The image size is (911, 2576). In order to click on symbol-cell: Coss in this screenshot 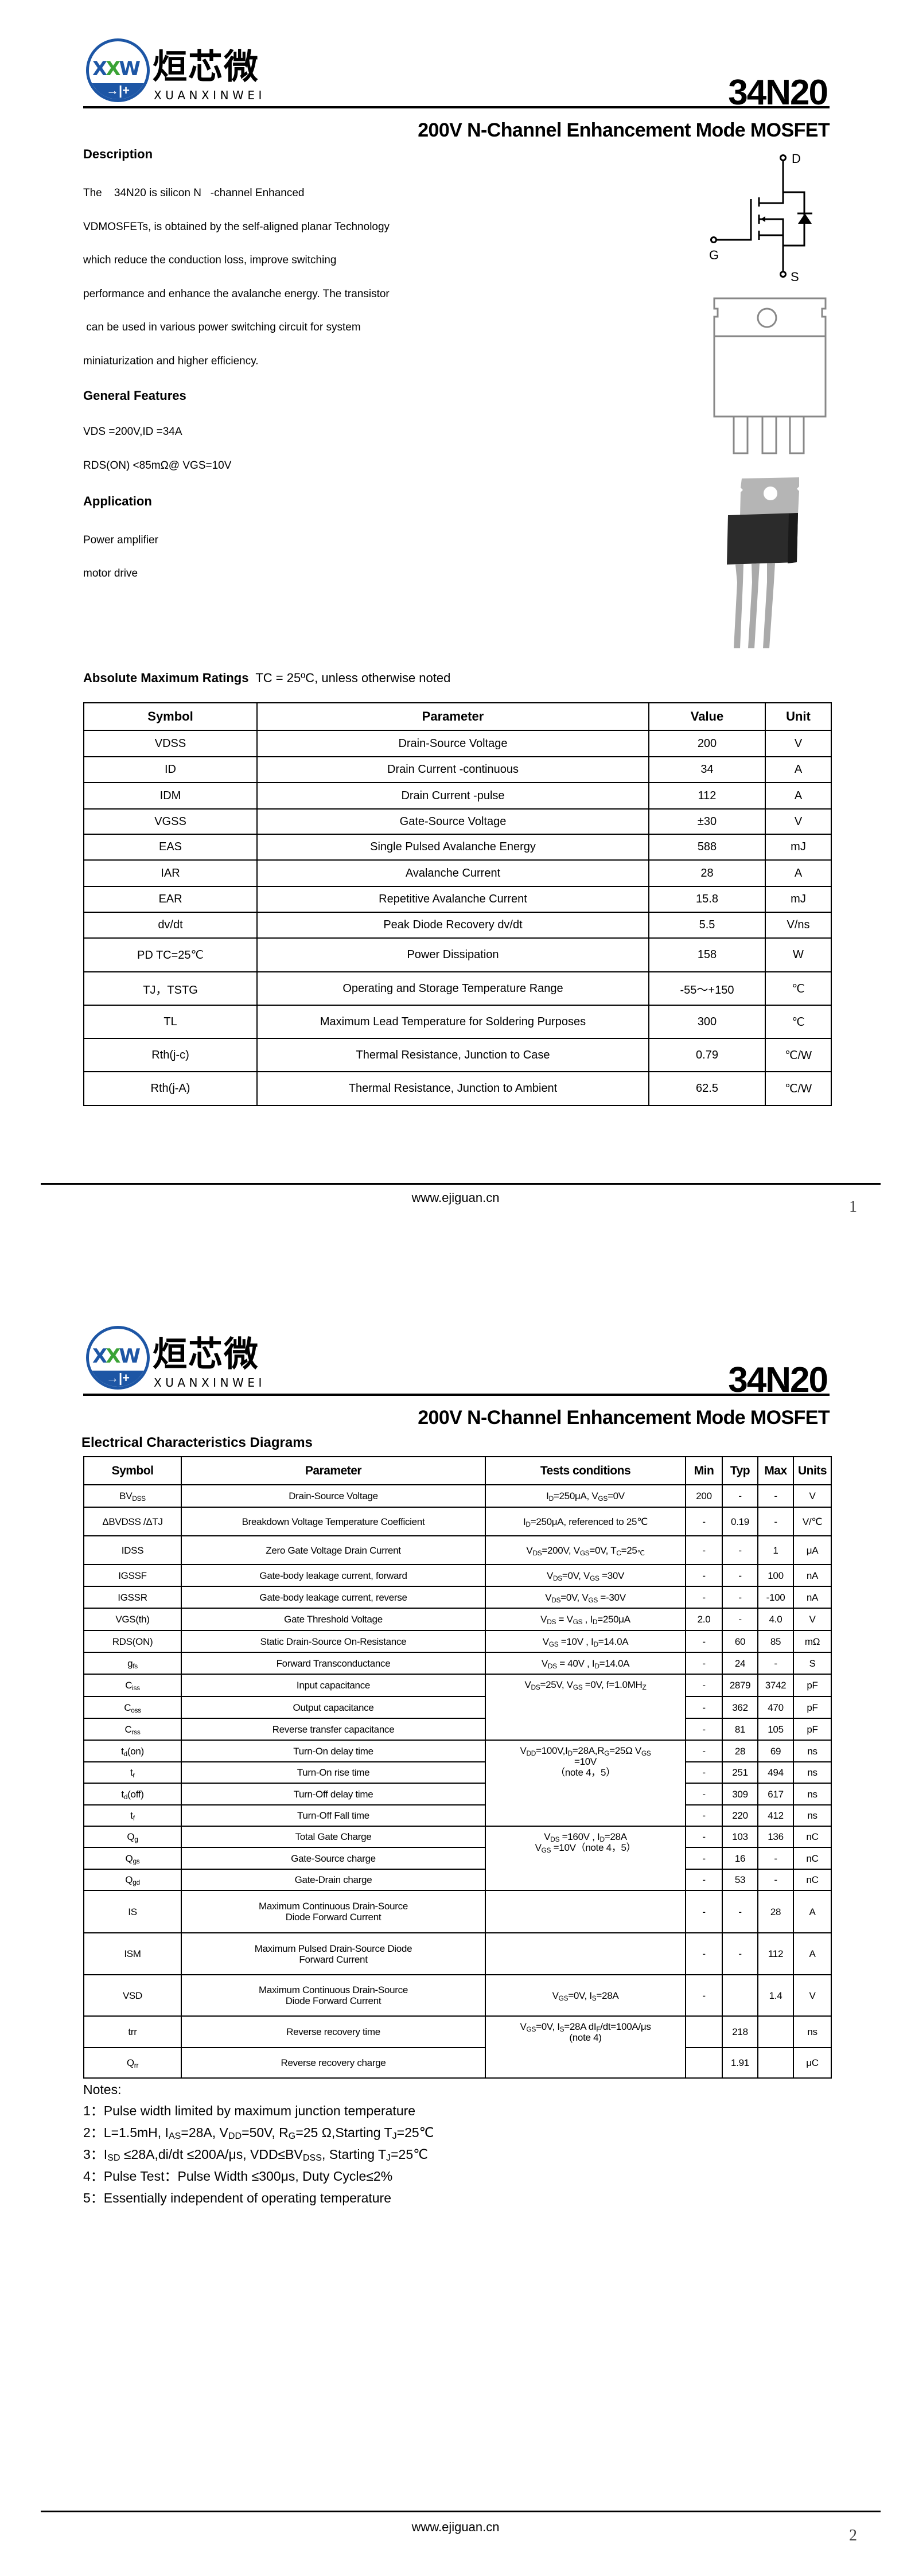, I will do `click(132, 1707)`.